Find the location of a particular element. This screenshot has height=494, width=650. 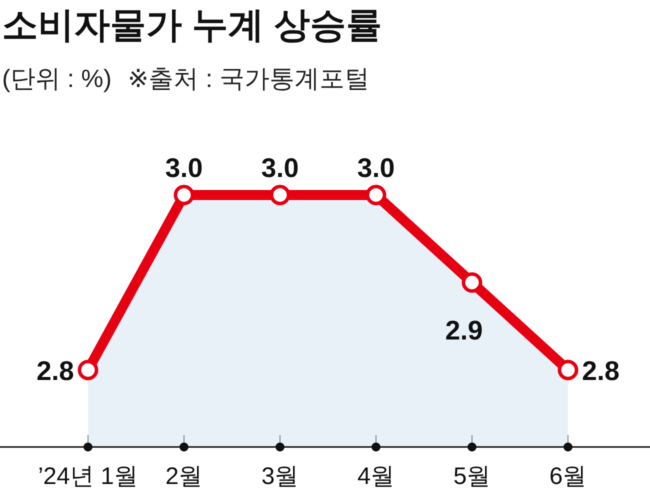

x-tick-label: 2월 is located at coordinates (184, 476).